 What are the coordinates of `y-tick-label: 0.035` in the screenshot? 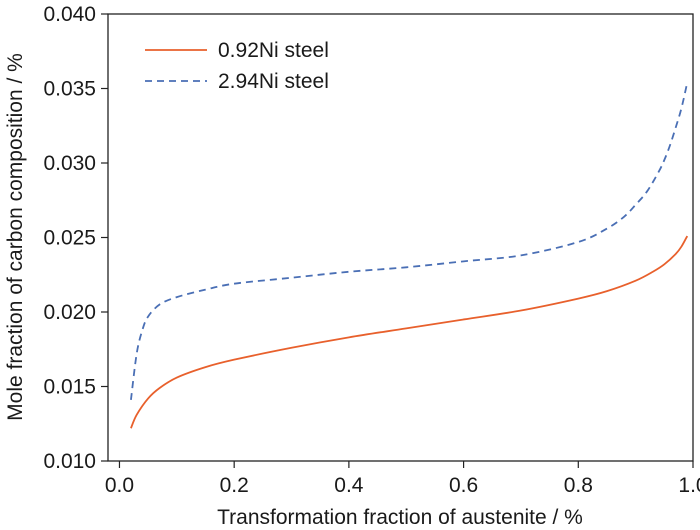 It's located at (69, 89).